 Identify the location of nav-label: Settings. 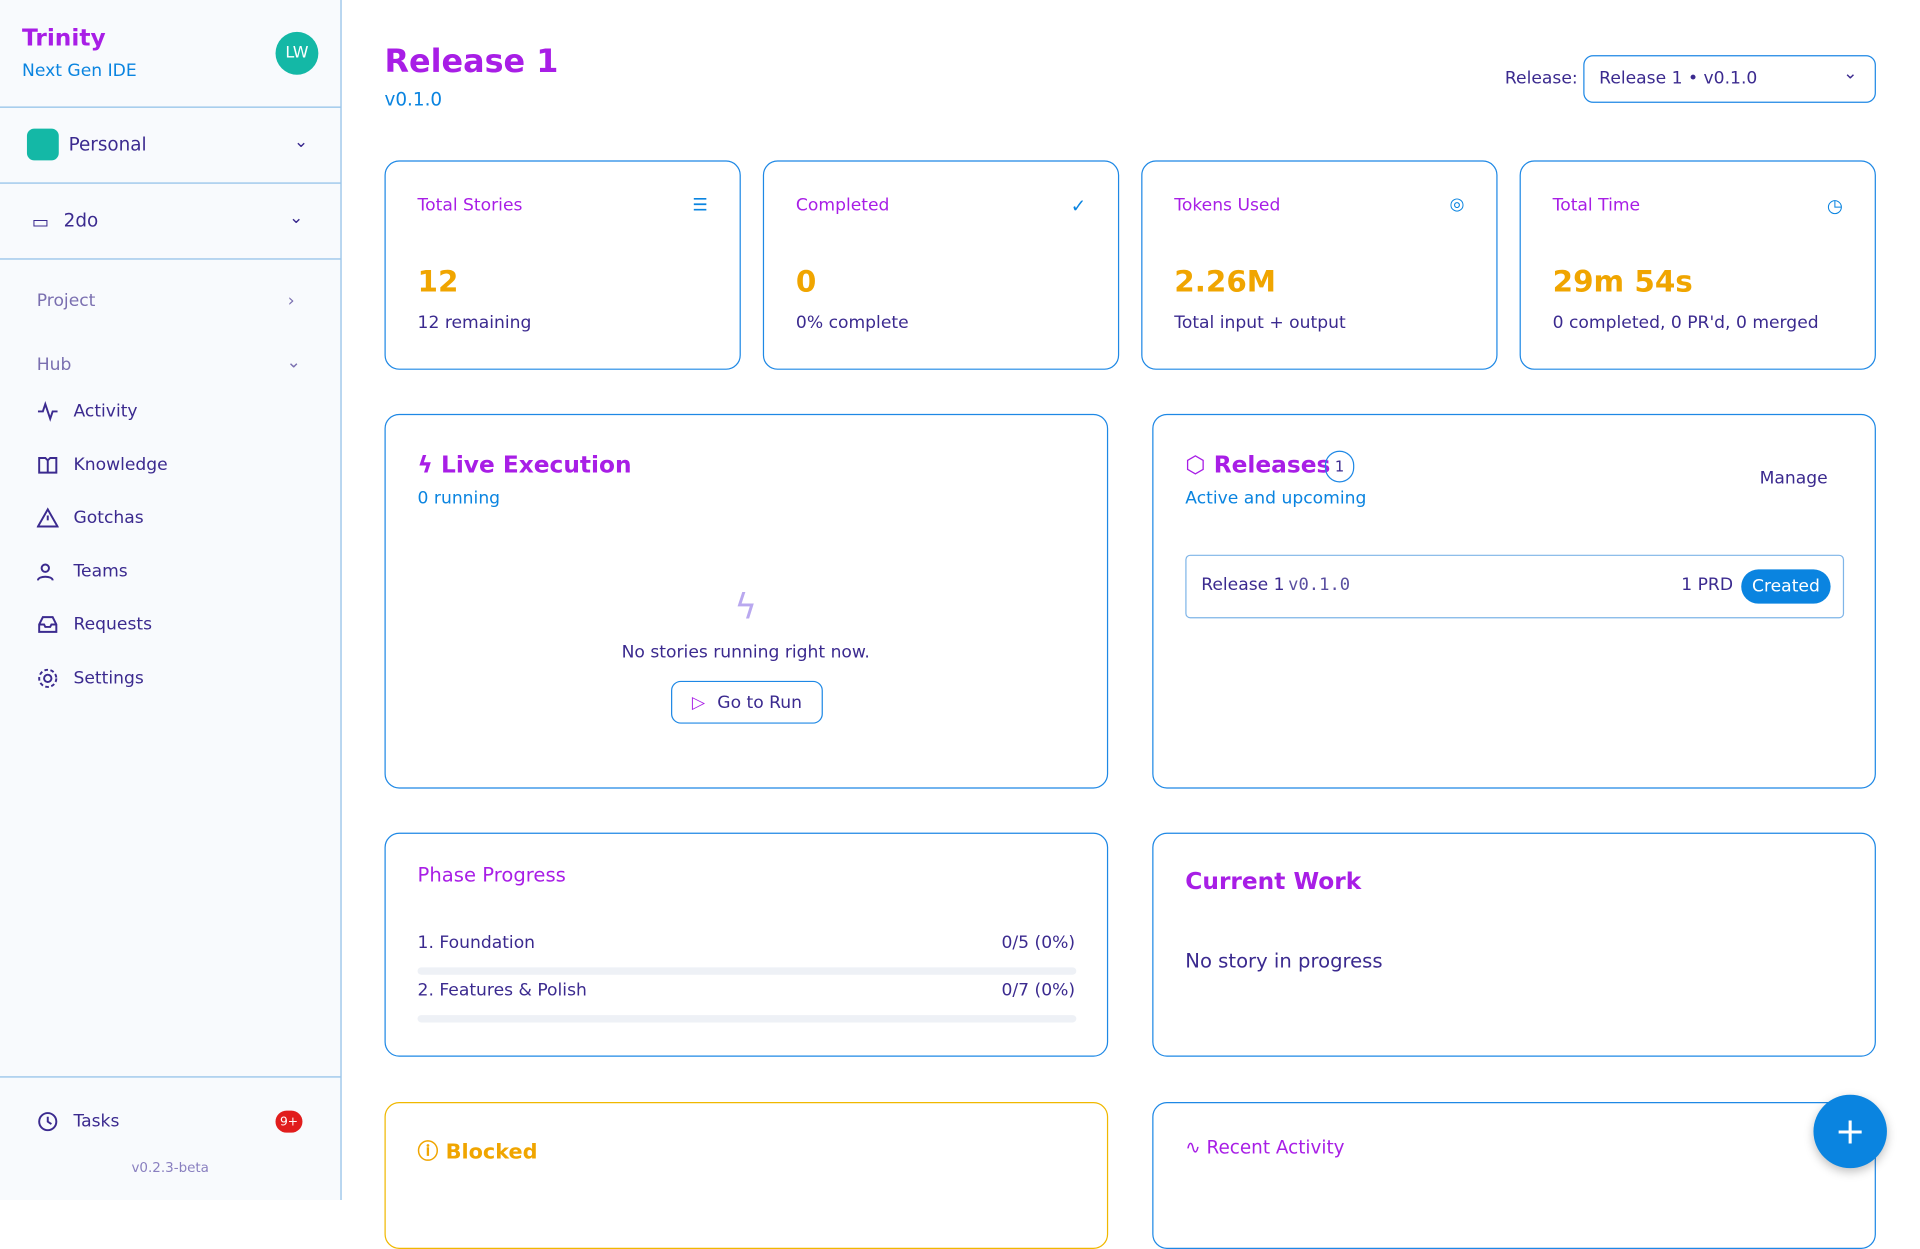
(108, 678).